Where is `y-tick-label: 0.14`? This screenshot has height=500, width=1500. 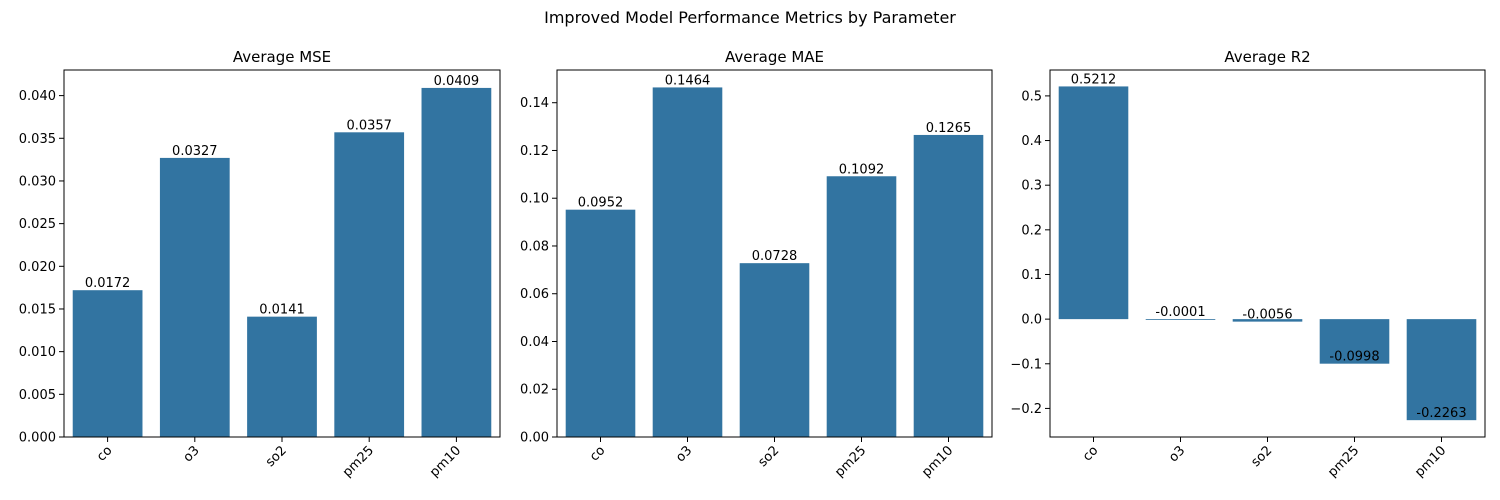 y-tick-label: 0.14 is located at coordinates (534, 103).